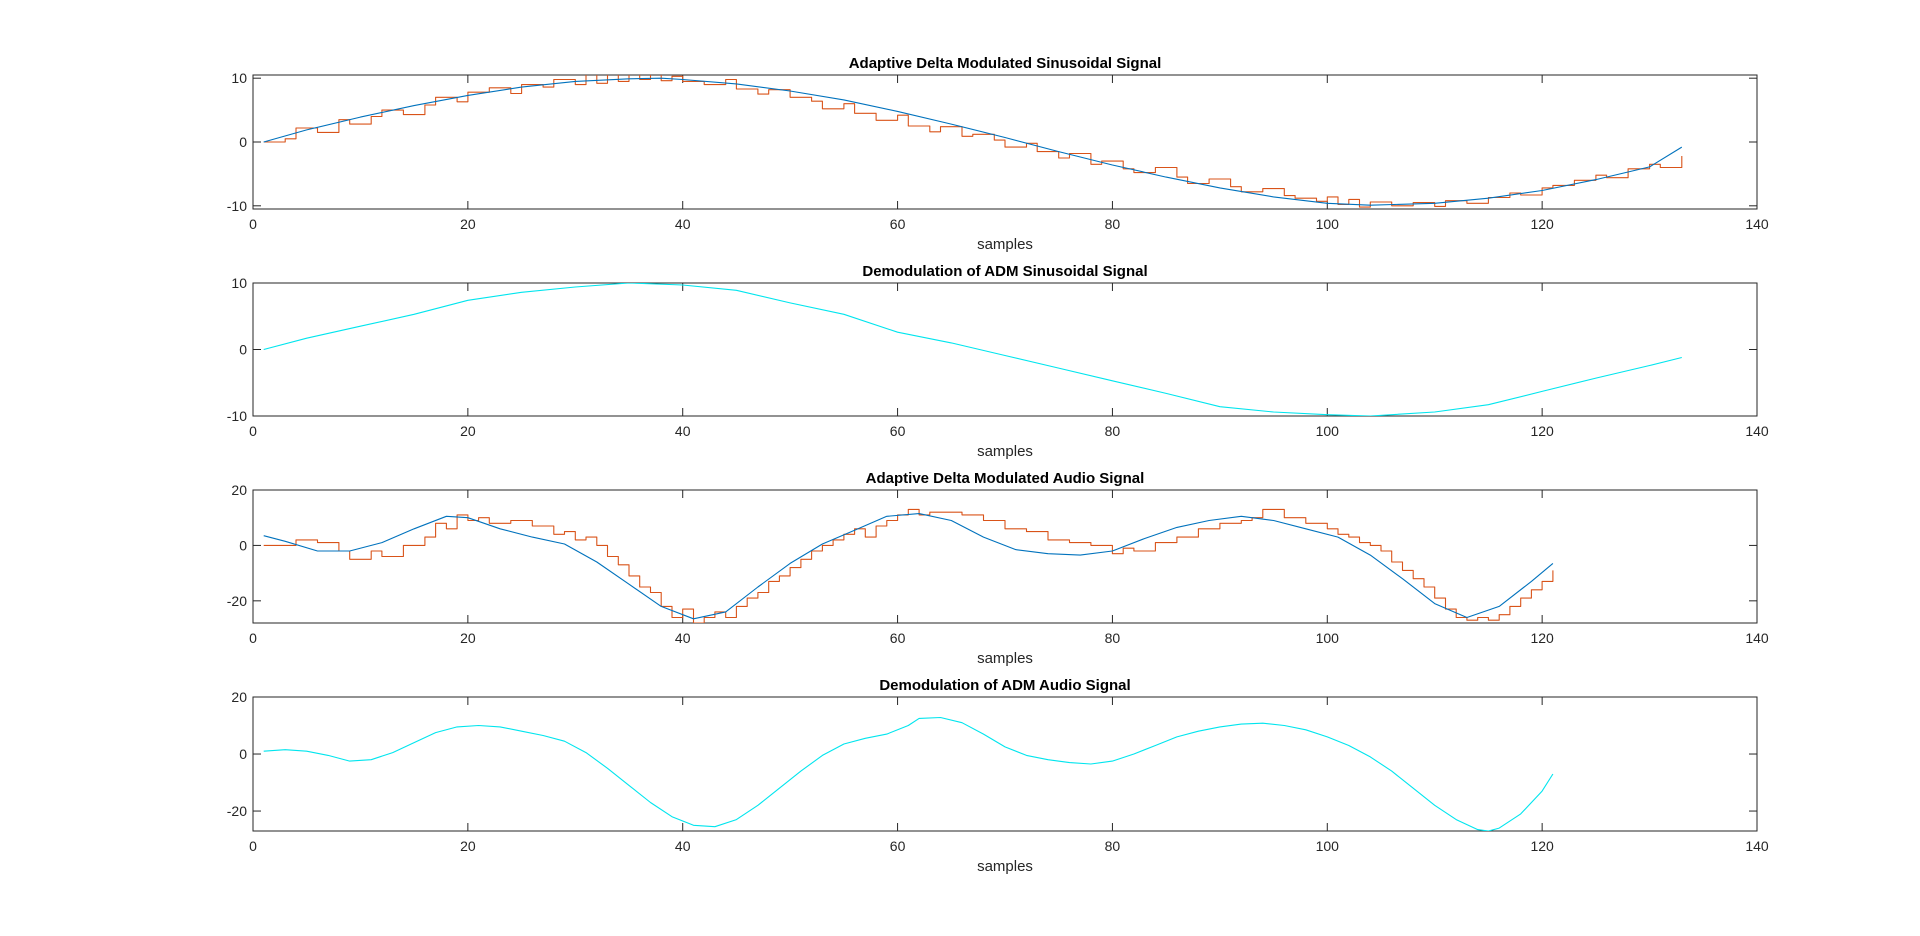  What do you see at coordinates (1004, 685) in the screenshot?
I see `subplot-title: Demodulation of ADM Audio Signal` at bounding box center [1004, 685].